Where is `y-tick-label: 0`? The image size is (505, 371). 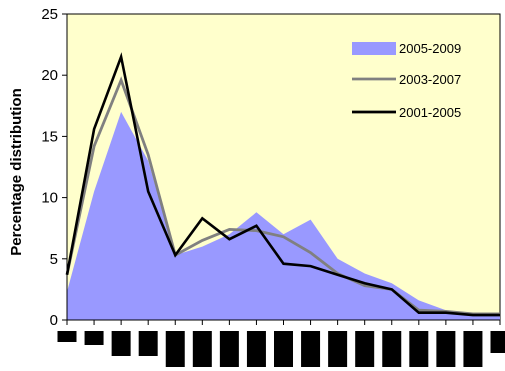 y-tick-label: 0 is located at coordinates (54, 320).